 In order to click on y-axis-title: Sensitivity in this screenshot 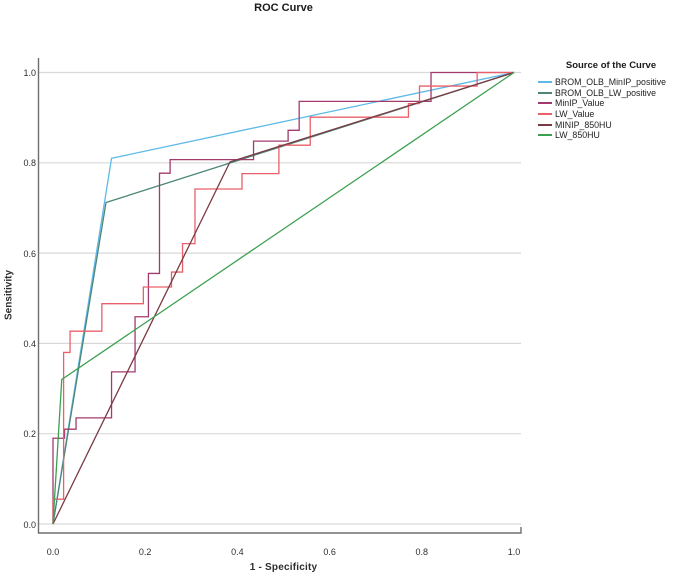, I will do `click(9, 295)`.